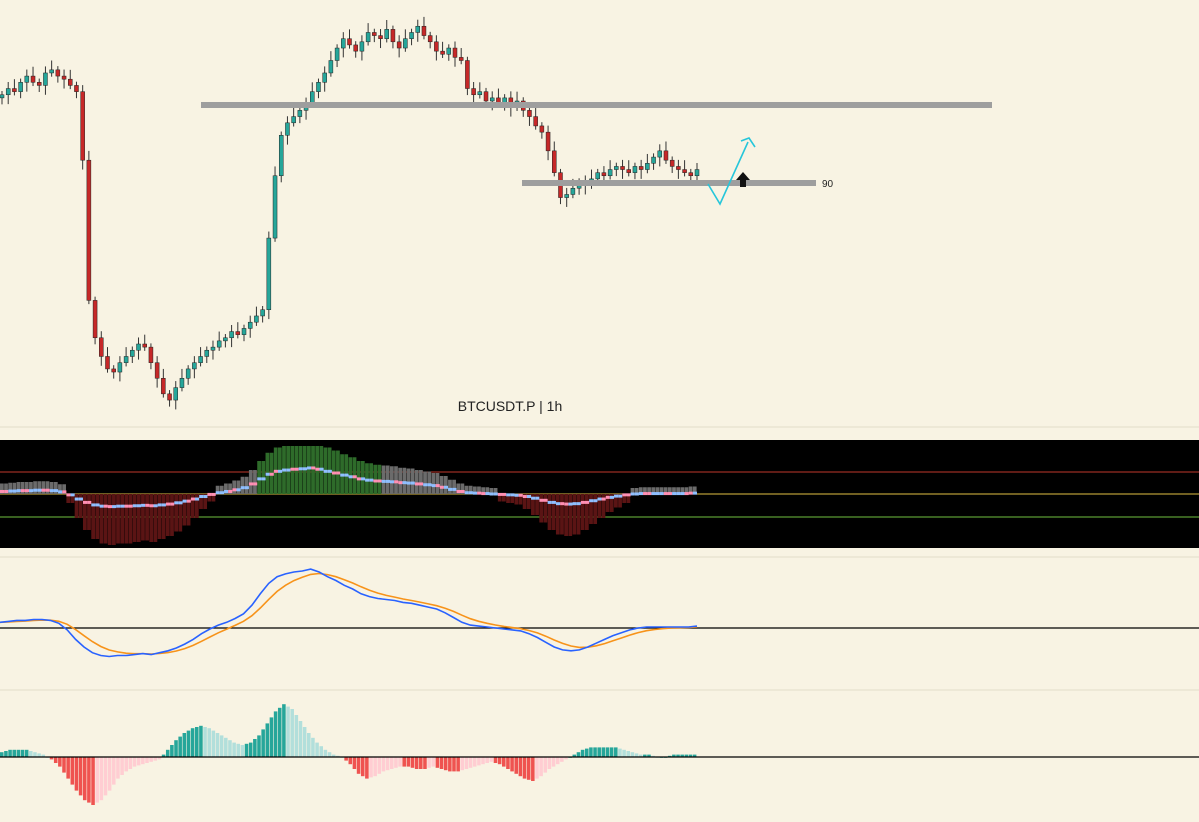  I want to click on oscillator-pane, so click(599, 494).